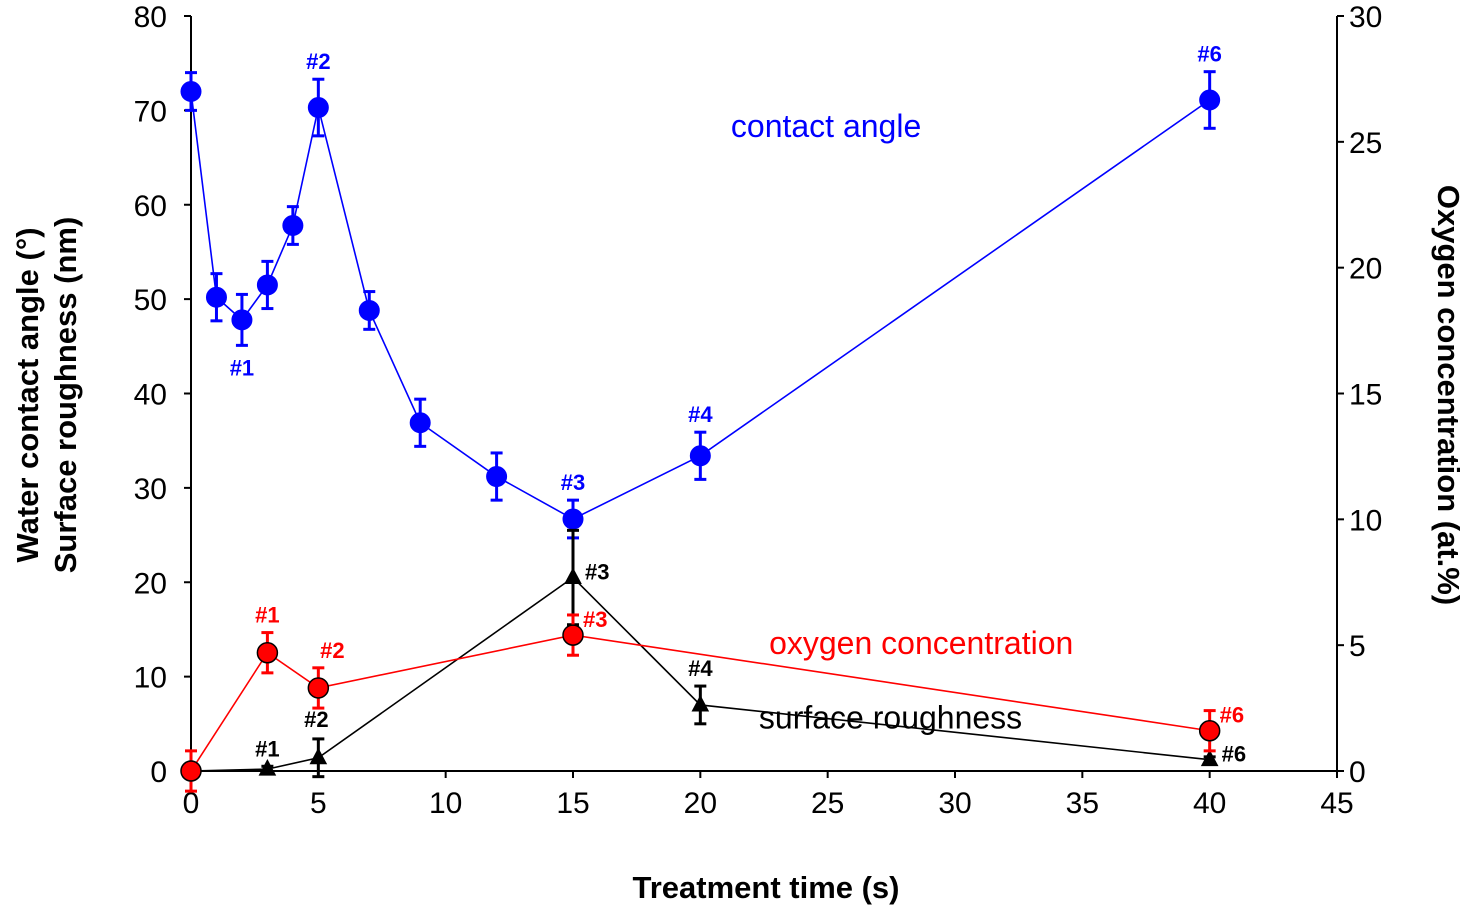 This screenshot has width=1471, height=909. Describe the element at coordinates (1365, 395) in the screenshot. I see `y-right-tick-label: 15` at that location.